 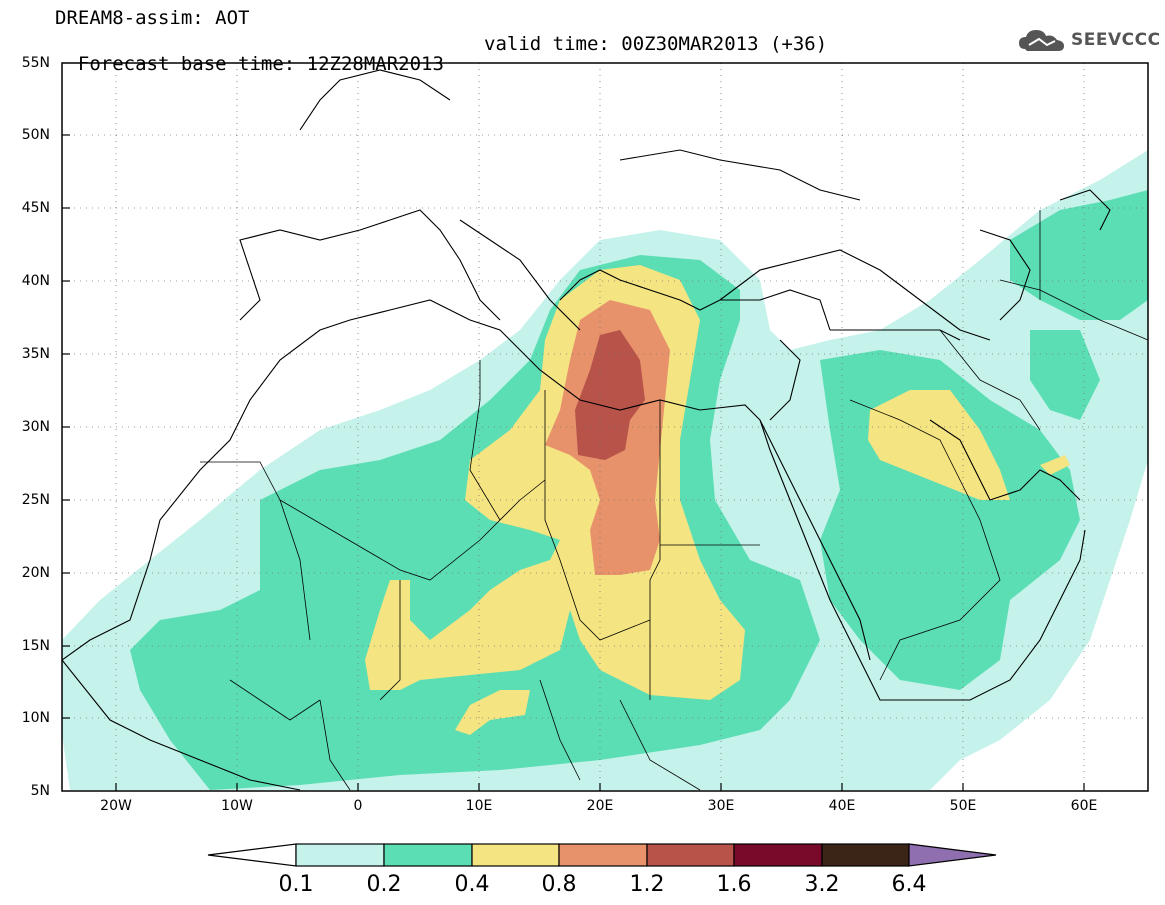 I want to click on colorbar-level: 1.6, so click(x=734, y=884).